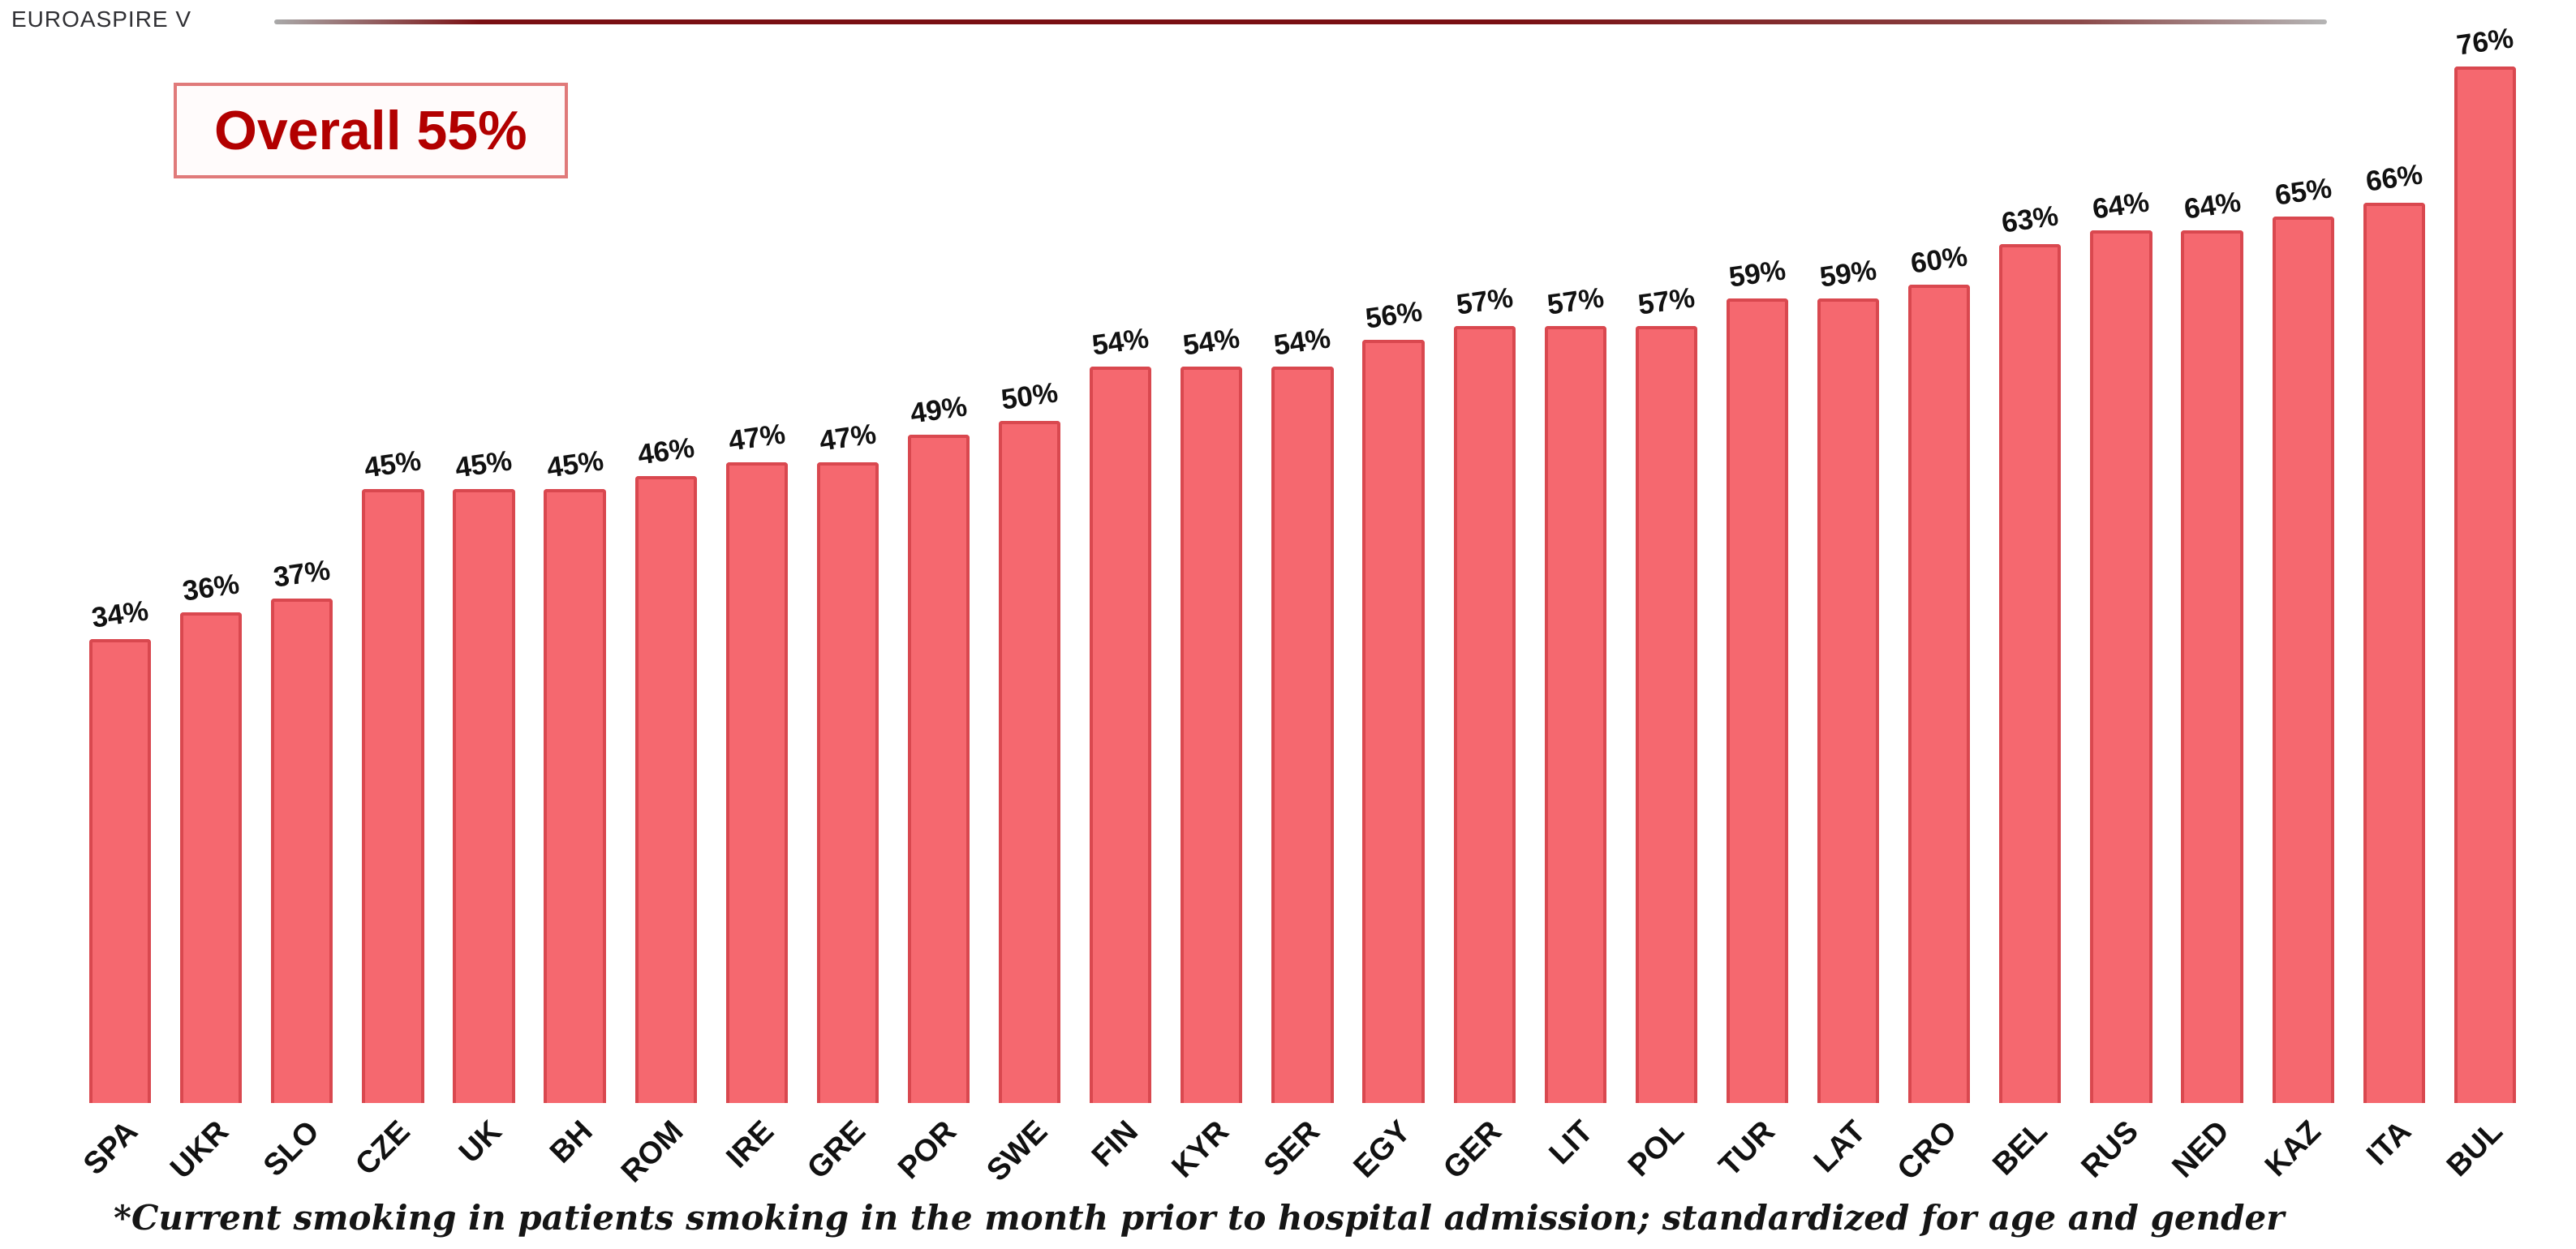 This screenshot has height=1249, width=2576. I want to click on bar-value-label: 49%, so click(939, 410).